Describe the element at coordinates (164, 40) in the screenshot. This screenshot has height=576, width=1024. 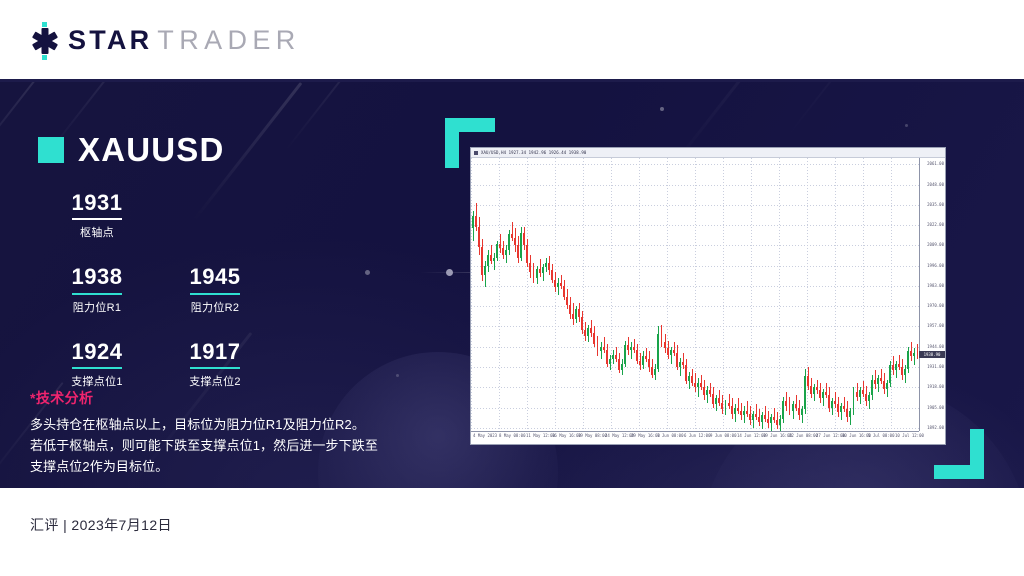
I see `brand-logo: STAR TRADER` at that location.